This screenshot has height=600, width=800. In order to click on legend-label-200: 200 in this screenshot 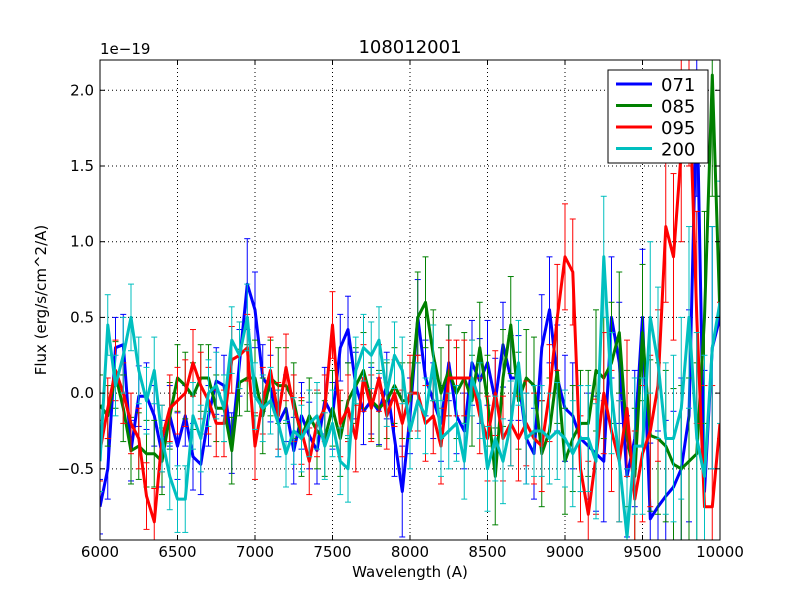, I will do `click(678, 150)`.